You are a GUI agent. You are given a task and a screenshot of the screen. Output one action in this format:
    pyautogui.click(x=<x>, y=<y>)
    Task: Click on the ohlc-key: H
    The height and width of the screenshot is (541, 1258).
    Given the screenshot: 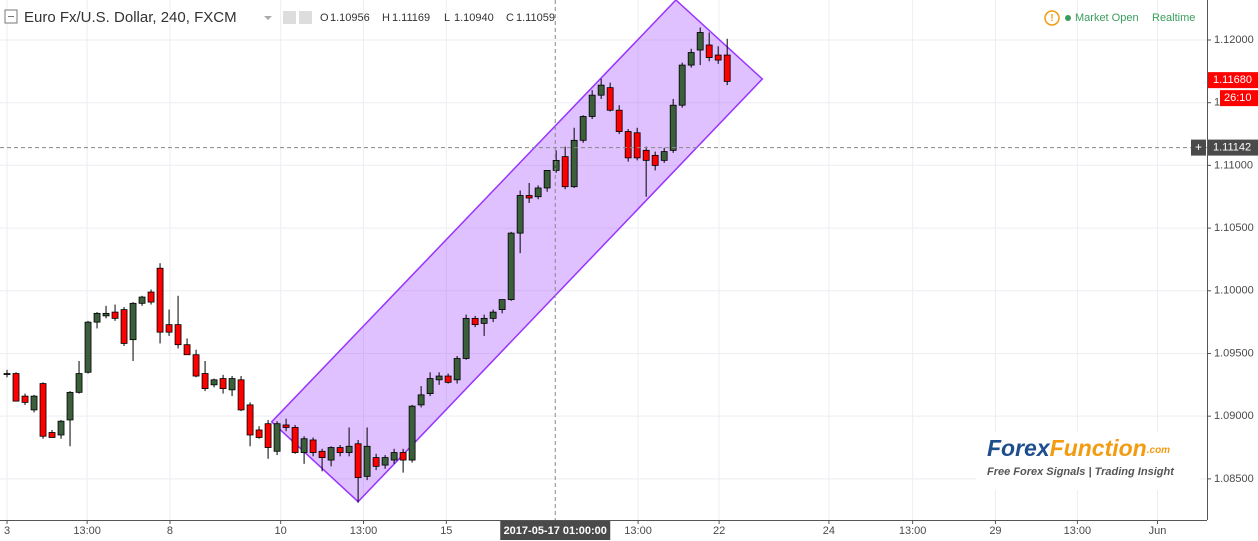 What is the action you would take?
    pyautogui.click(x=386, y=18)
    